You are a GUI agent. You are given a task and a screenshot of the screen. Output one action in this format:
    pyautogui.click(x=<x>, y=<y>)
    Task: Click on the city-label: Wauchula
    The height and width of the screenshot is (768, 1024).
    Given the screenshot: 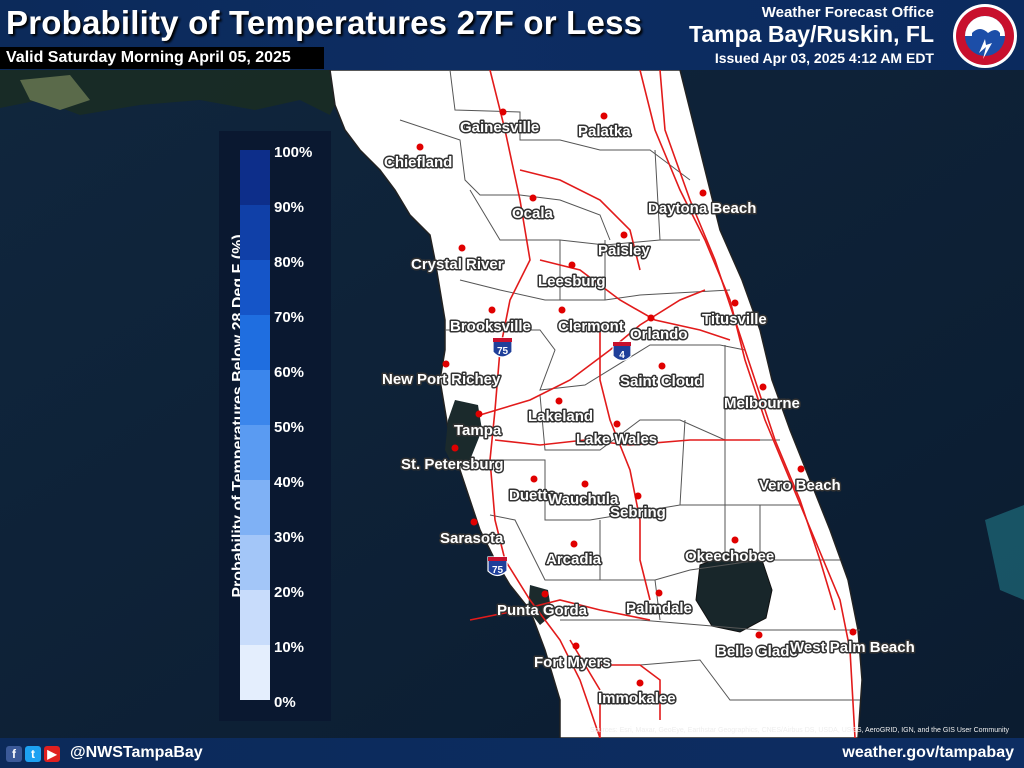 What is the action you would take?
    pyautogui.click(x=583, y=499)
    